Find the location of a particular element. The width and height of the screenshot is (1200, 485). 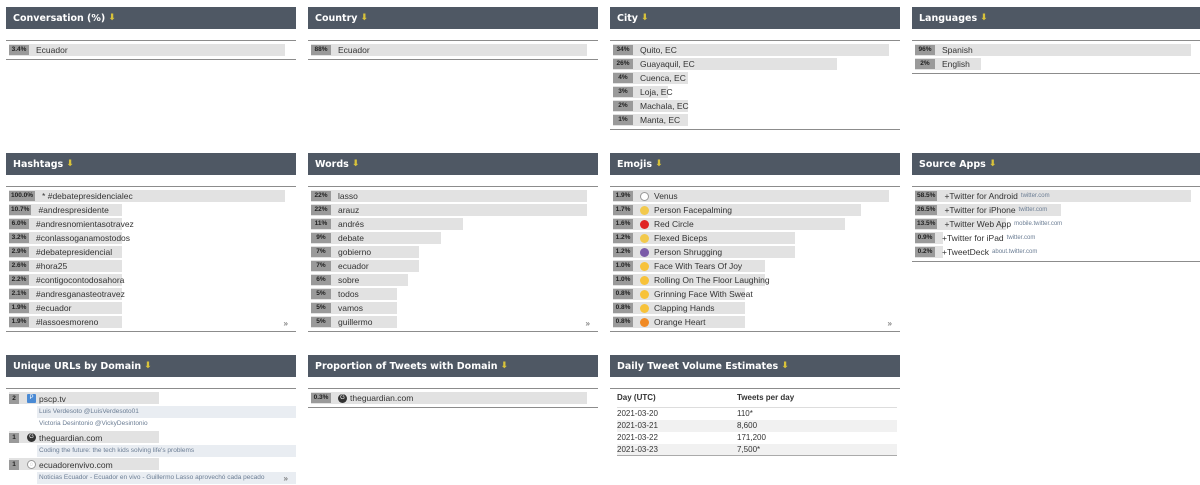

list-item: 1.7% Person Facepalming is located at coordinates (756, 210).